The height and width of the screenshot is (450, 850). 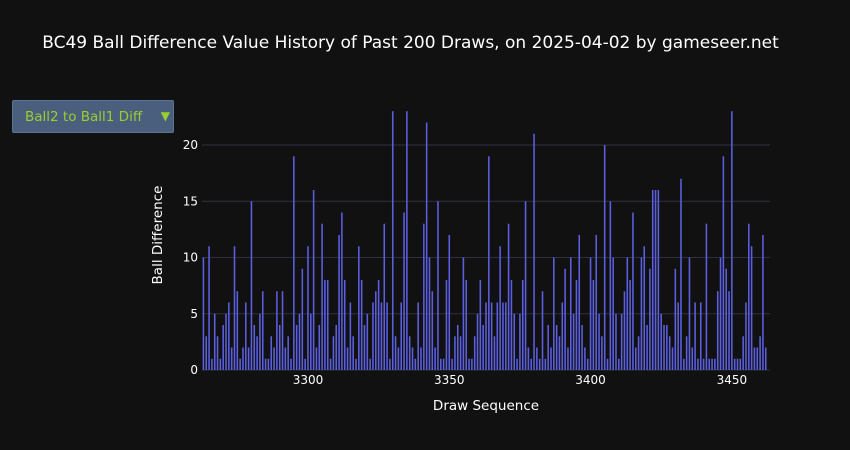 I want to click on triangle-down-icon: ▼, so click(x=165, y=116).